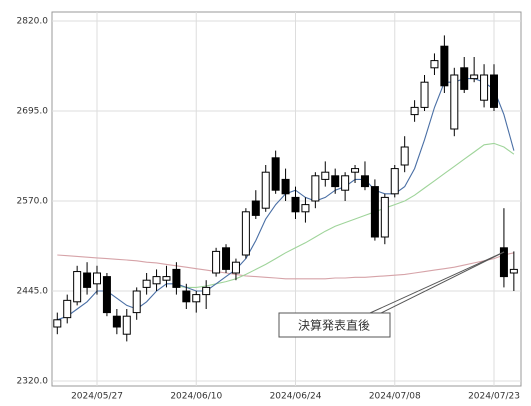 The image size is (531, 406). Describe the element at coordinates (33, 292) in the screenshot. I see `y-tick-label: 2445.0` at that location.